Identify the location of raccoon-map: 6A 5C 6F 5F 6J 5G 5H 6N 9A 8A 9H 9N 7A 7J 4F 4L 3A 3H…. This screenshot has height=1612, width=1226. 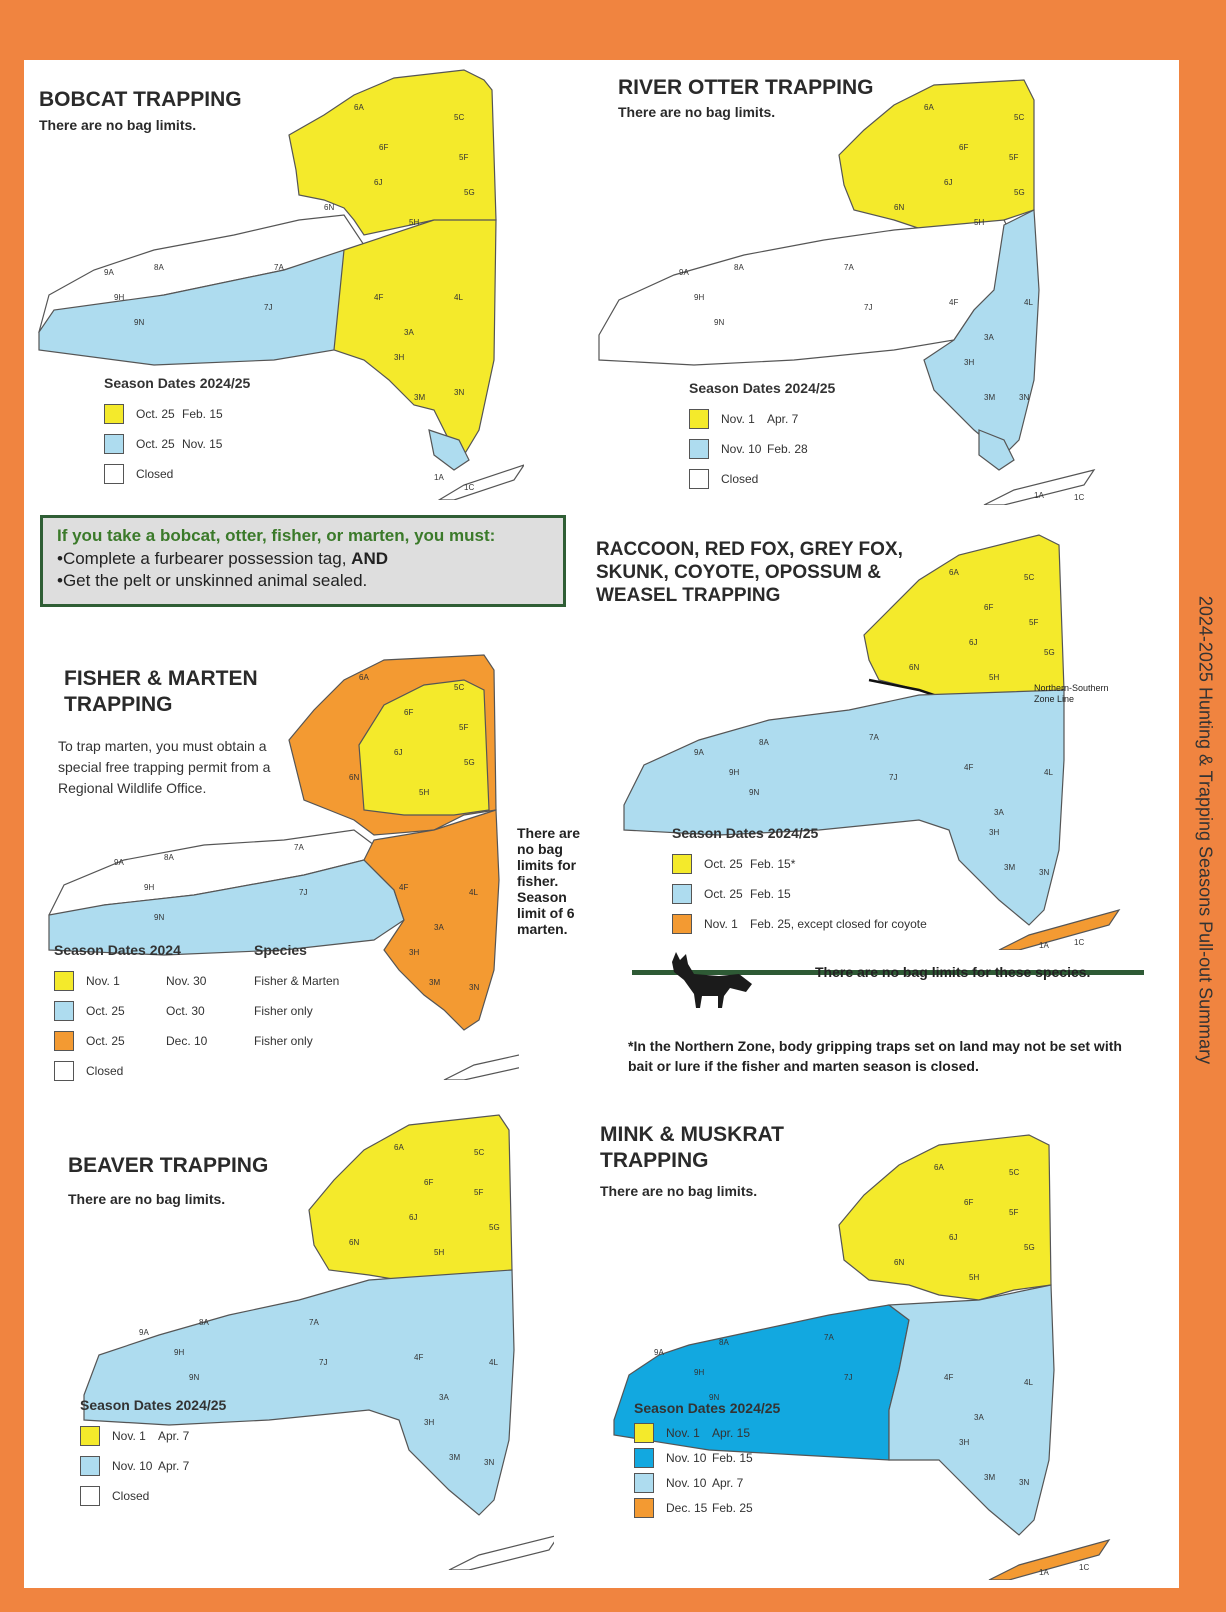
(872, 742).